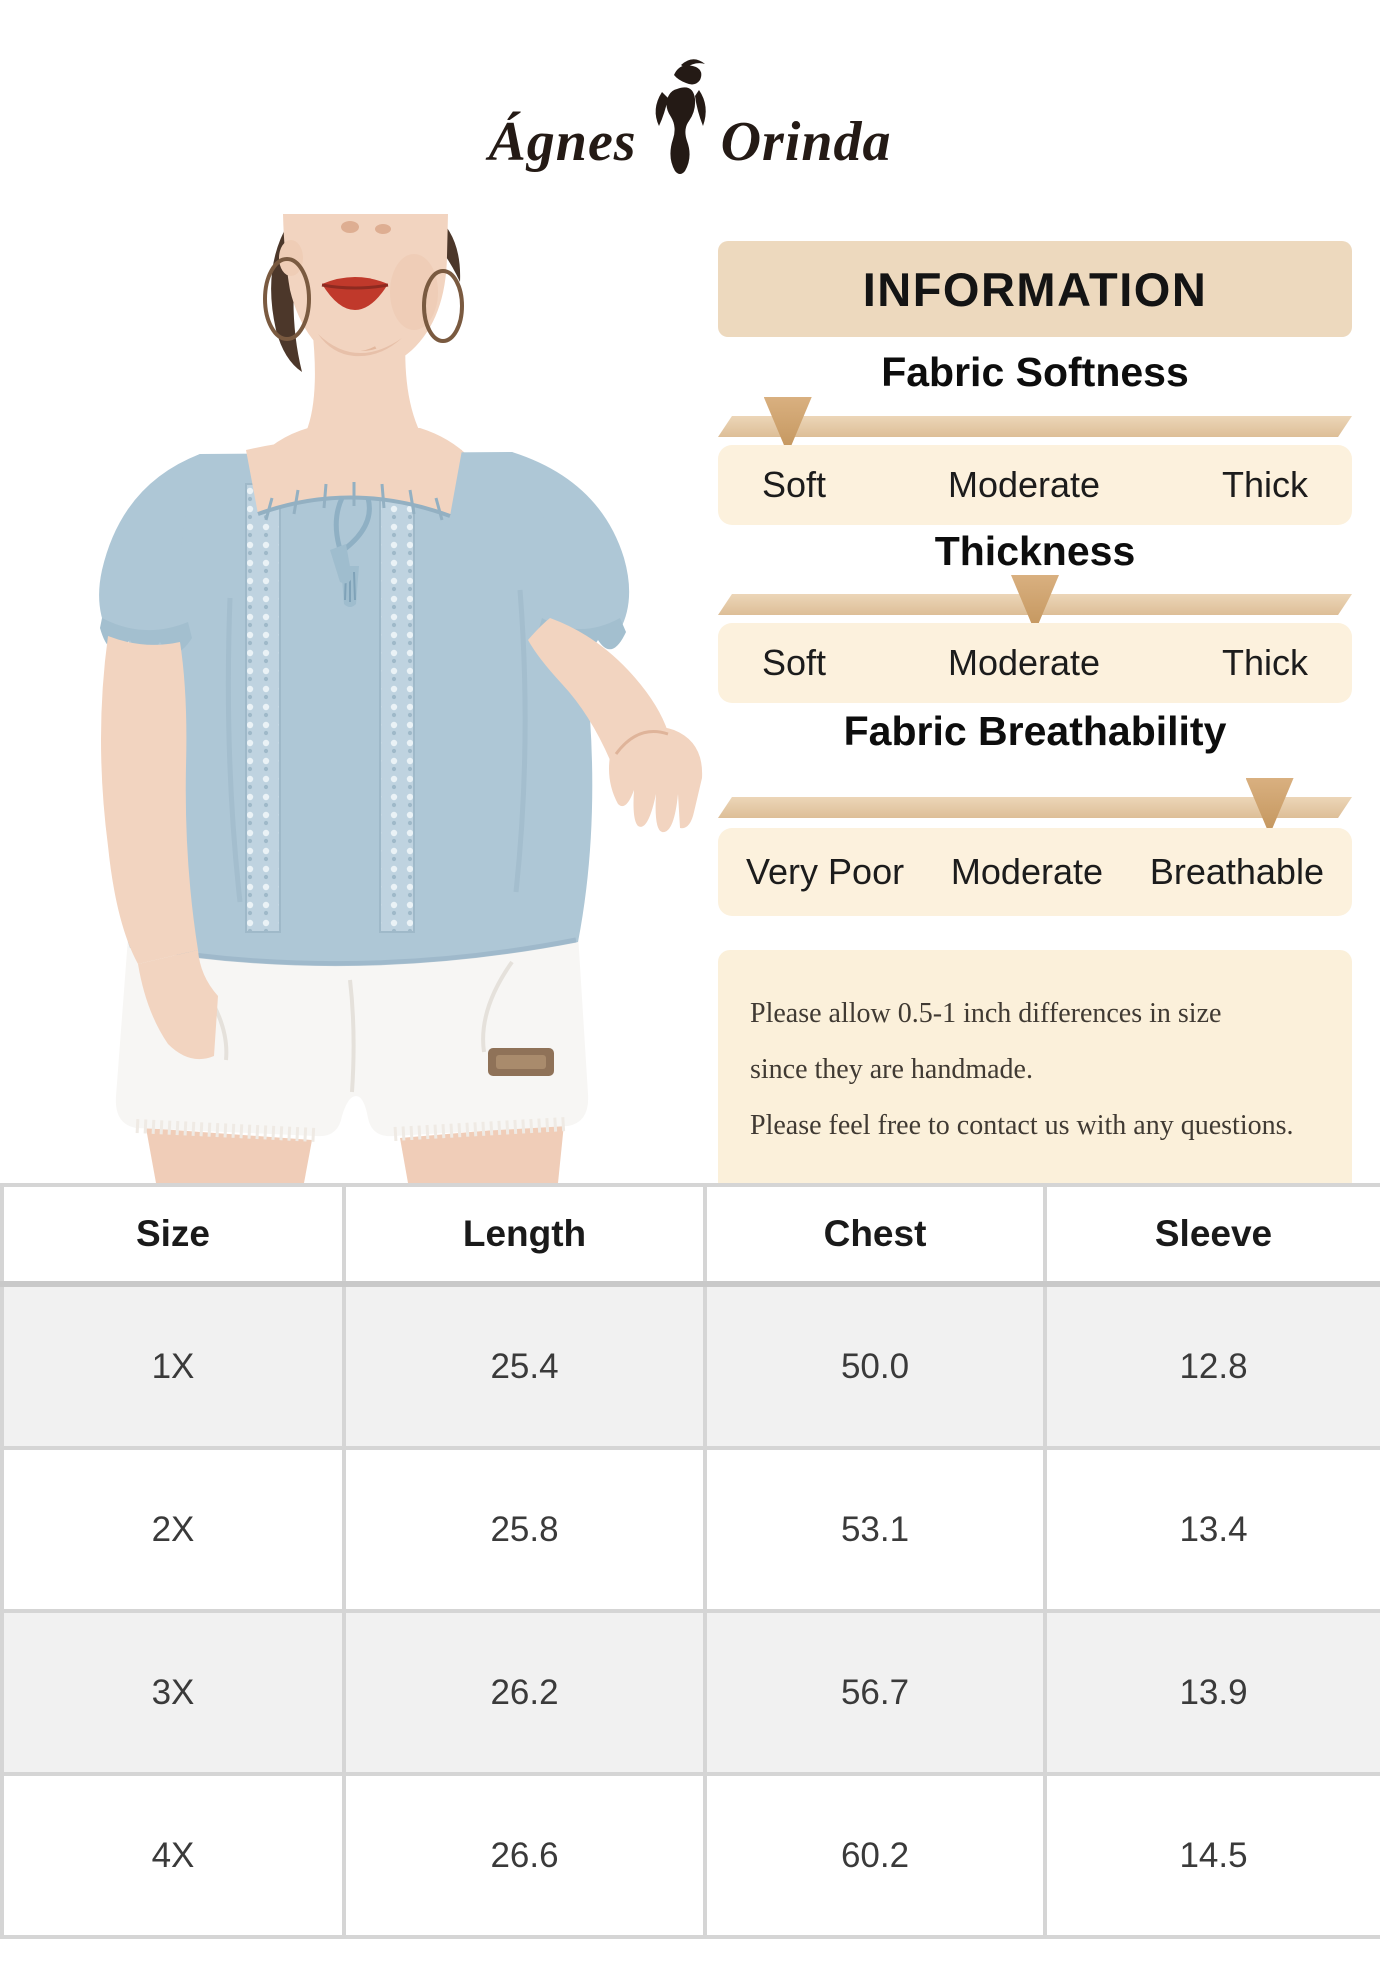  What do you see at coordinates (173, 1235) in the screenshot?
I see `column-header-size: Size` at bounding box center [173, 1235].